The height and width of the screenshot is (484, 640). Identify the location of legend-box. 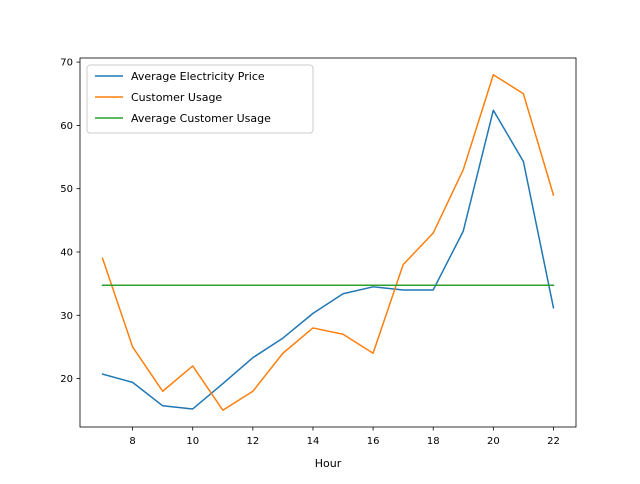
(200, 99).